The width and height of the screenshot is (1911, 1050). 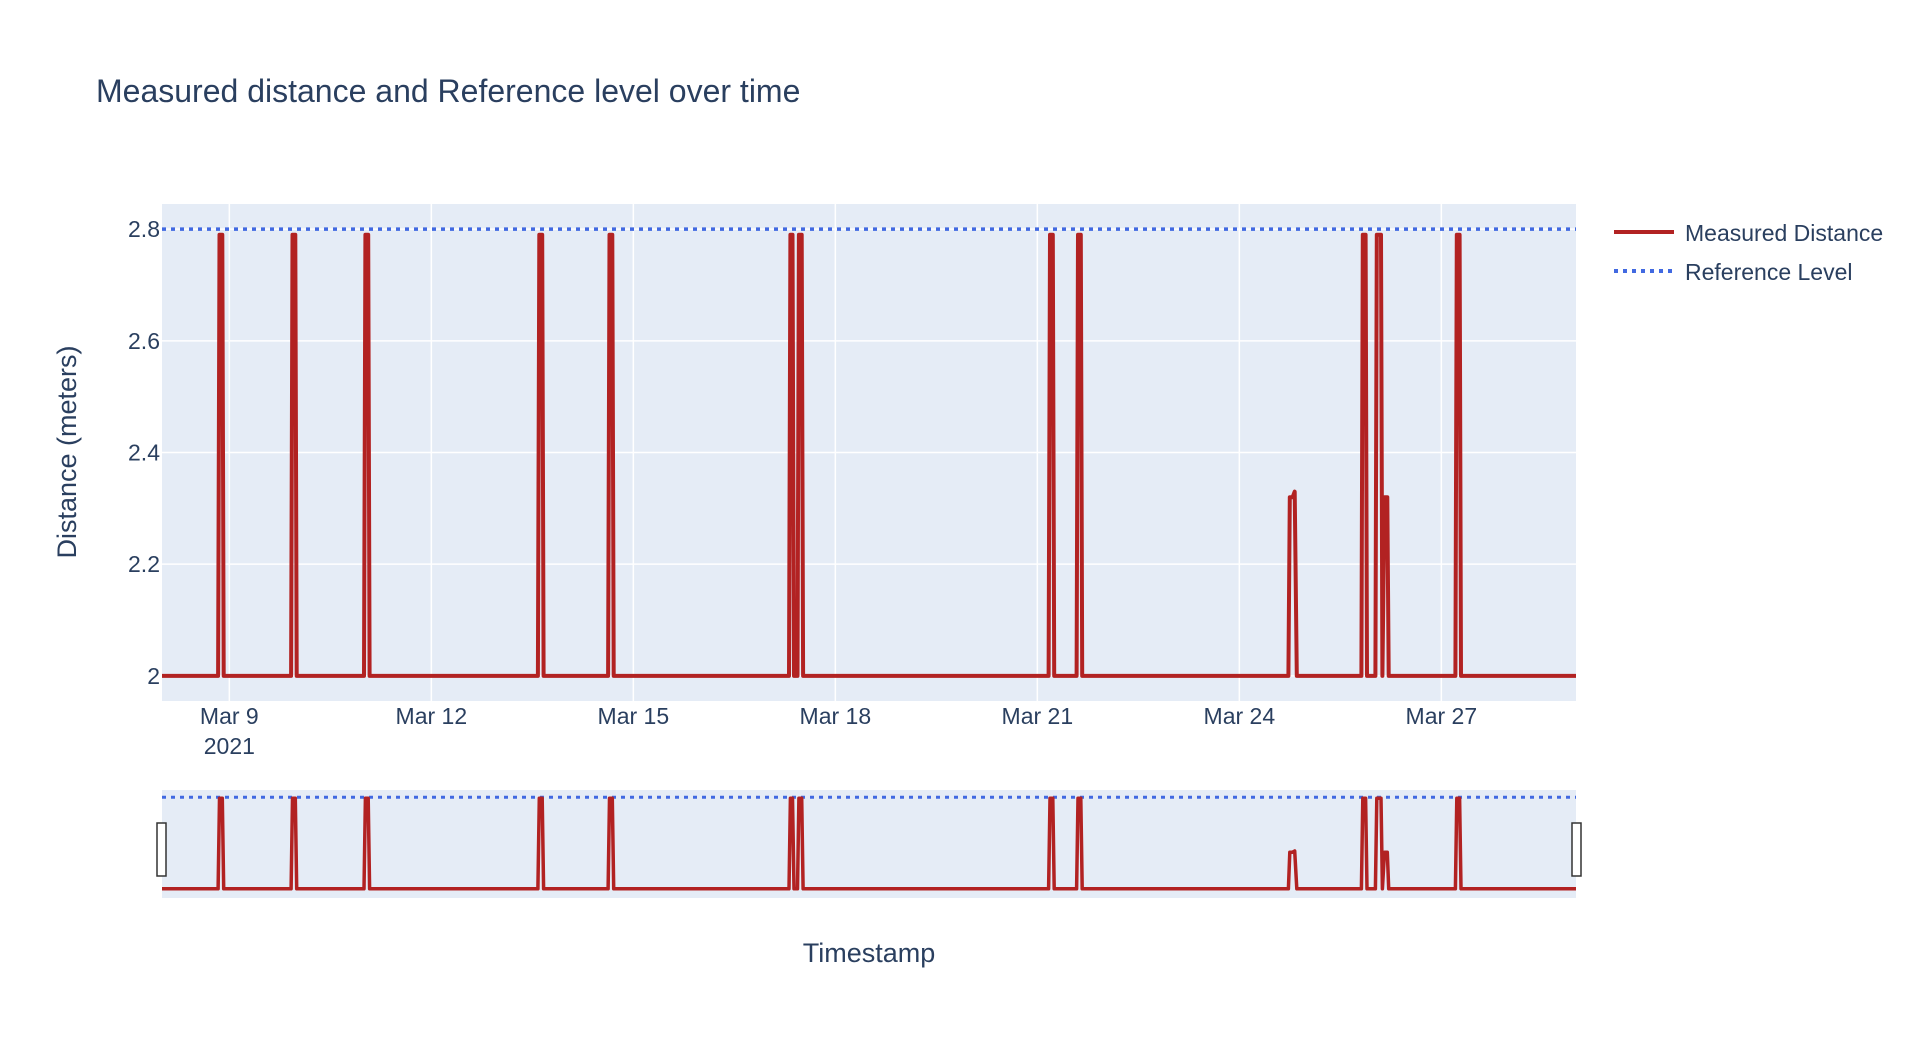 I want to click on x-axis-title: Timestamp, so click(x=869, y=953).